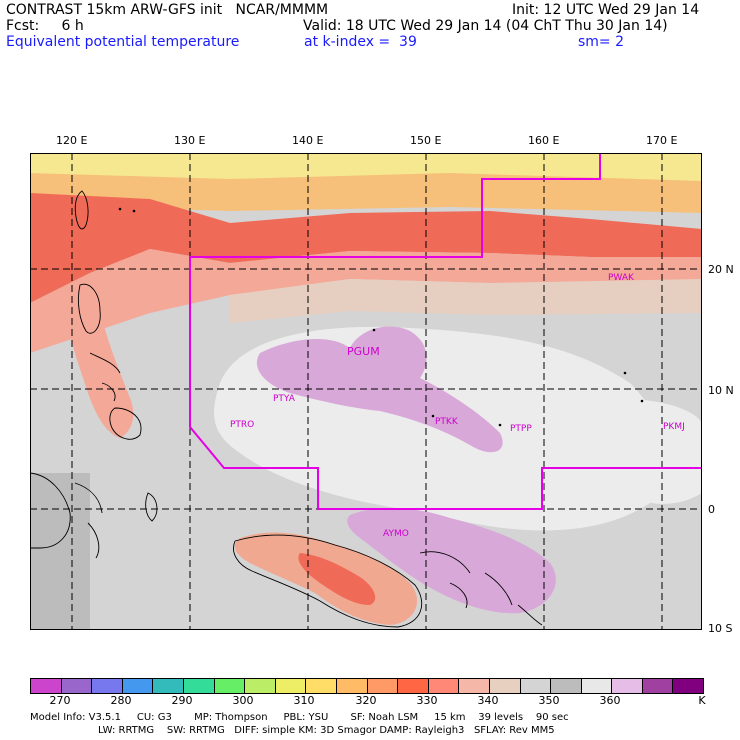 The image size is (740, 740). Describe the element at coordinates (674, 427) in the screenshot. I see `station-pkmj: PKMJ` at that location.